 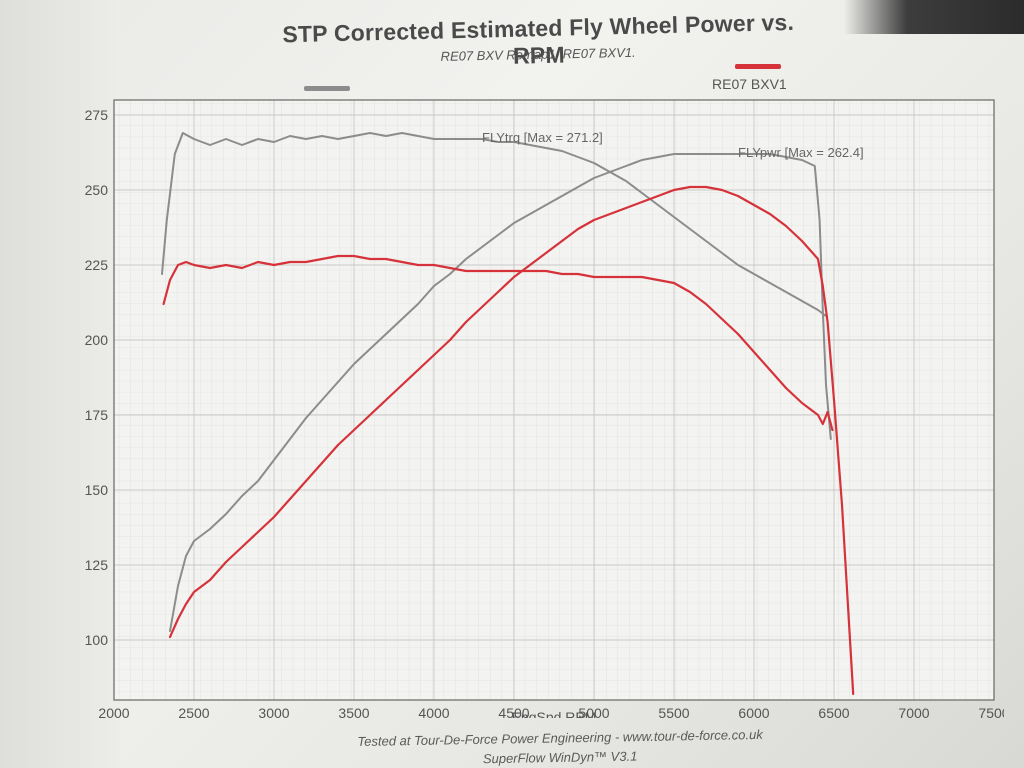 I want to click on y-tick-label: 200, so click(x=97, y=340).